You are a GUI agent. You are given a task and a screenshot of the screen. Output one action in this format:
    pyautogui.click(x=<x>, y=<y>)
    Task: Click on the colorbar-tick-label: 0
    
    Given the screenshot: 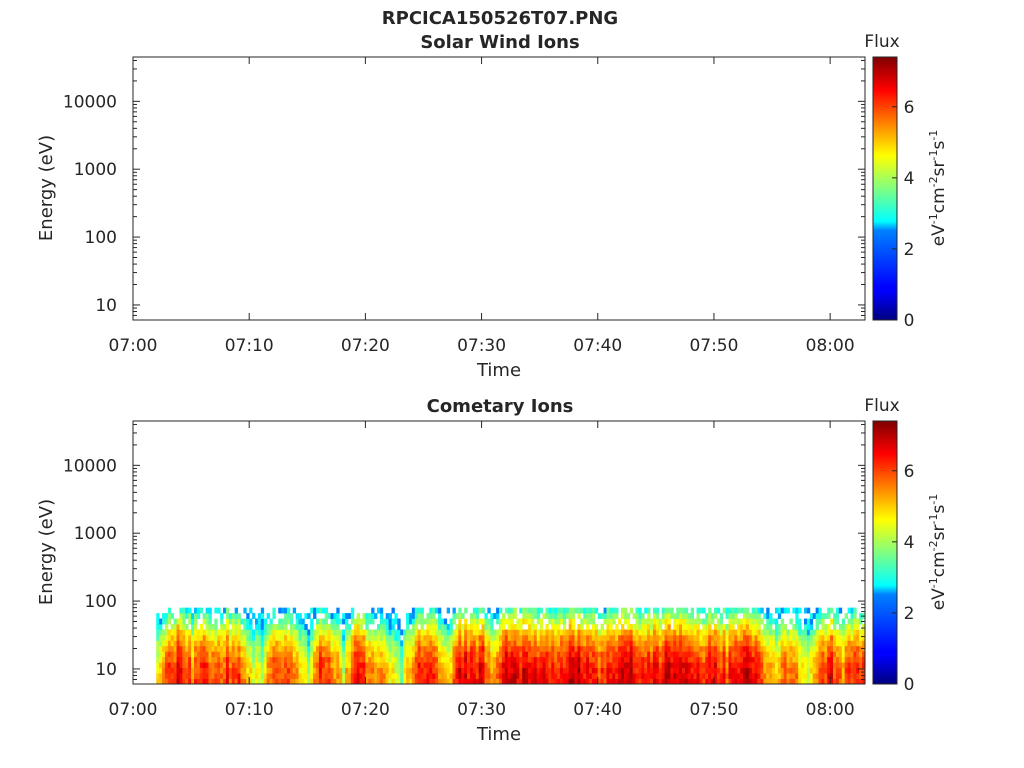 What is the action you would take?
    pyautogui.click(x=909, y=321)
    